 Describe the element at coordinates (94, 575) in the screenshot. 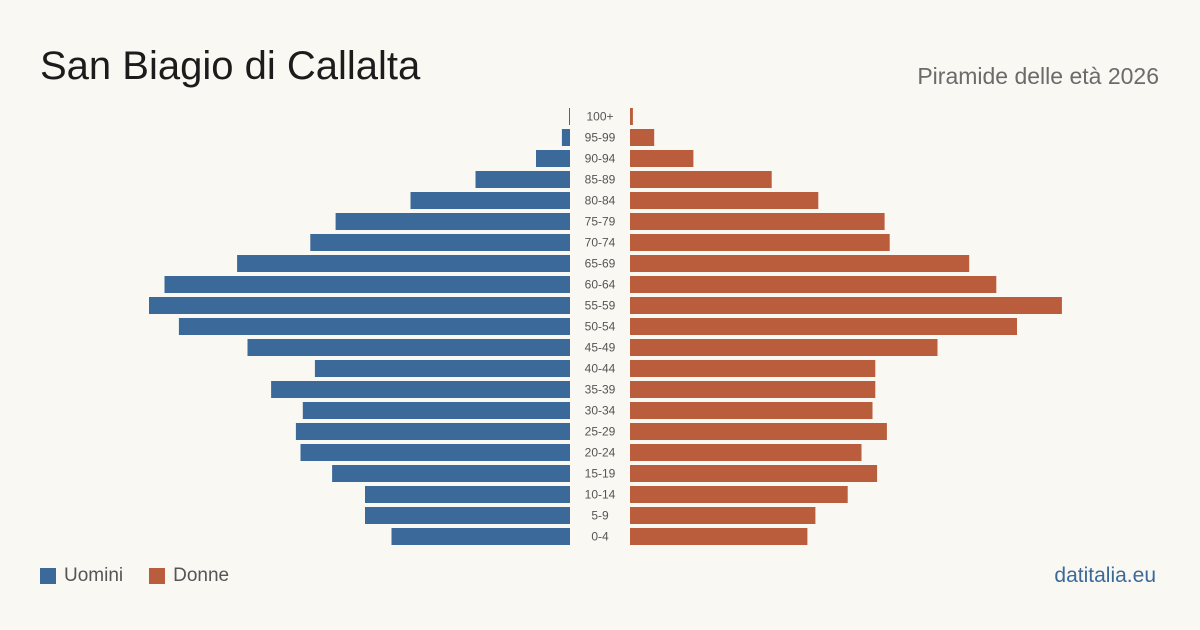

I see `legend-label-male: Uomini` at that location.